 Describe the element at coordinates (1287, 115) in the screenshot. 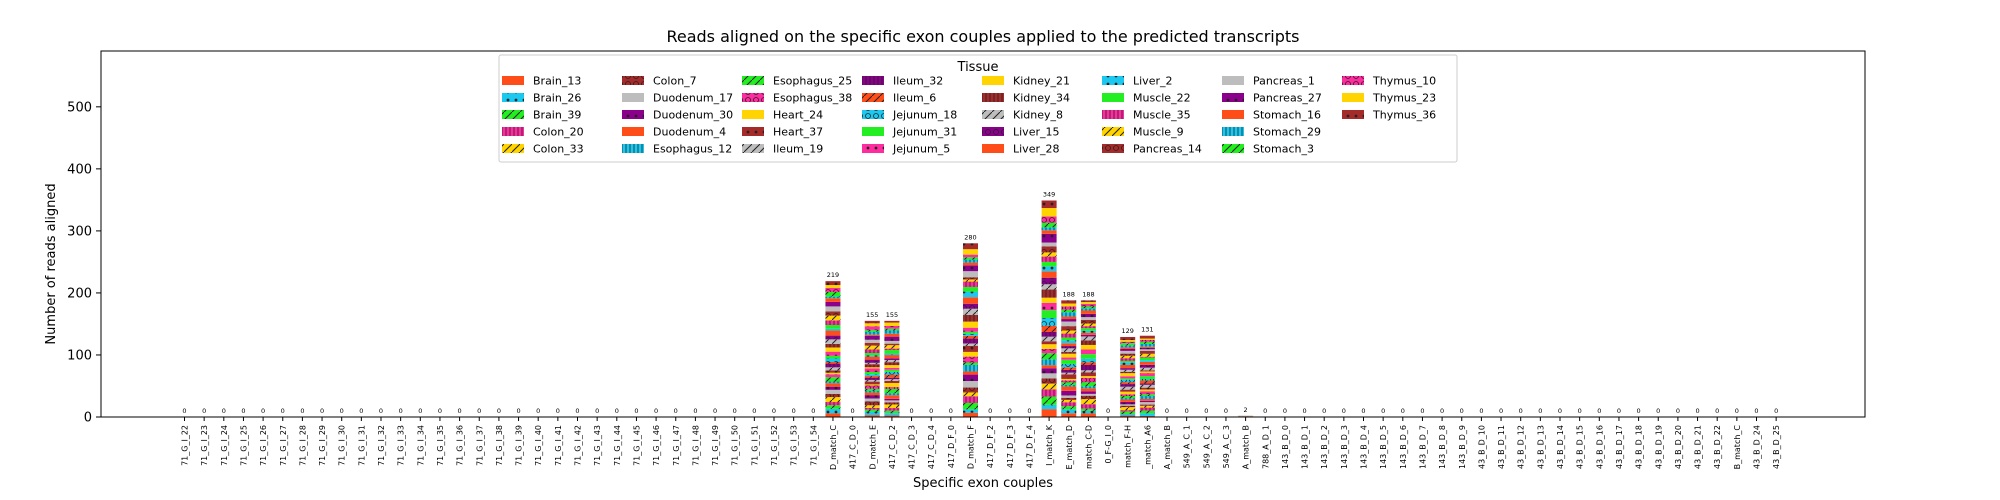

I see `legend-label: Stomach_16` at that location.